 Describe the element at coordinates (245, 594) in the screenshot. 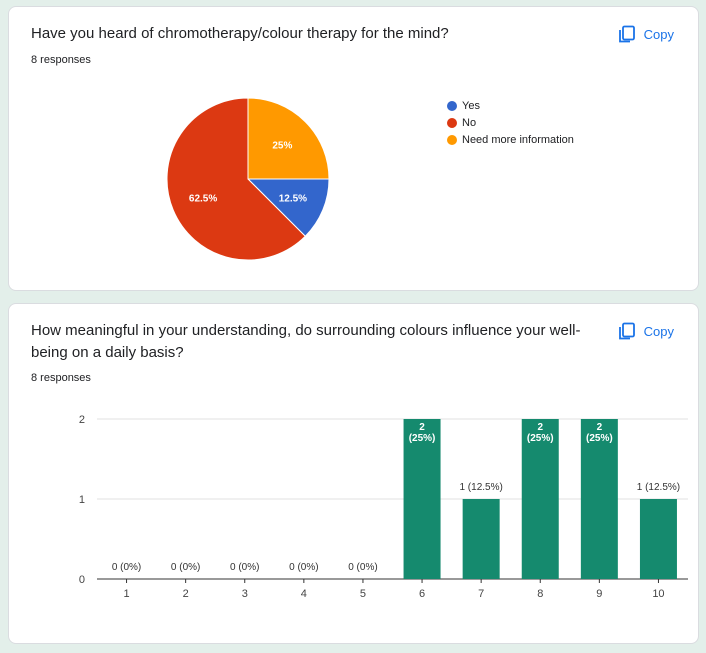

I see `x-tick-label: 3` at that location.